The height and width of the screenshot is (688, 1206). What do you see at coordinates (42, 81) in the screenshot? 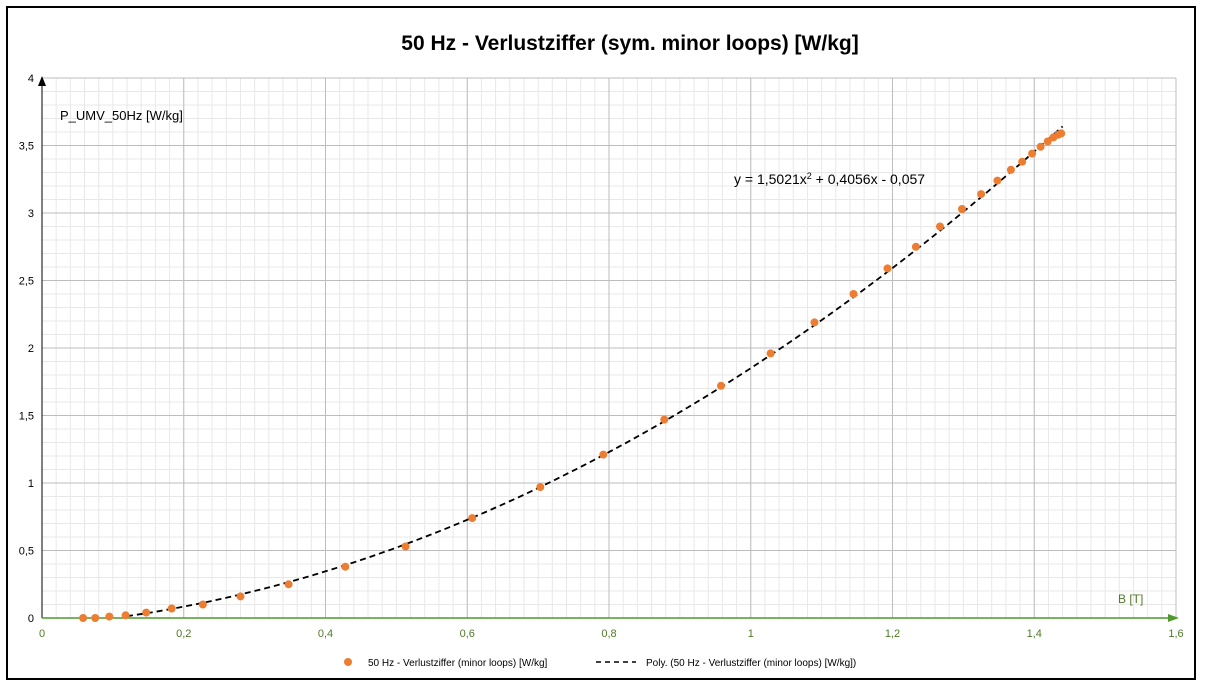
I see `y-axis-arrow` at bounding box center [42, 81].